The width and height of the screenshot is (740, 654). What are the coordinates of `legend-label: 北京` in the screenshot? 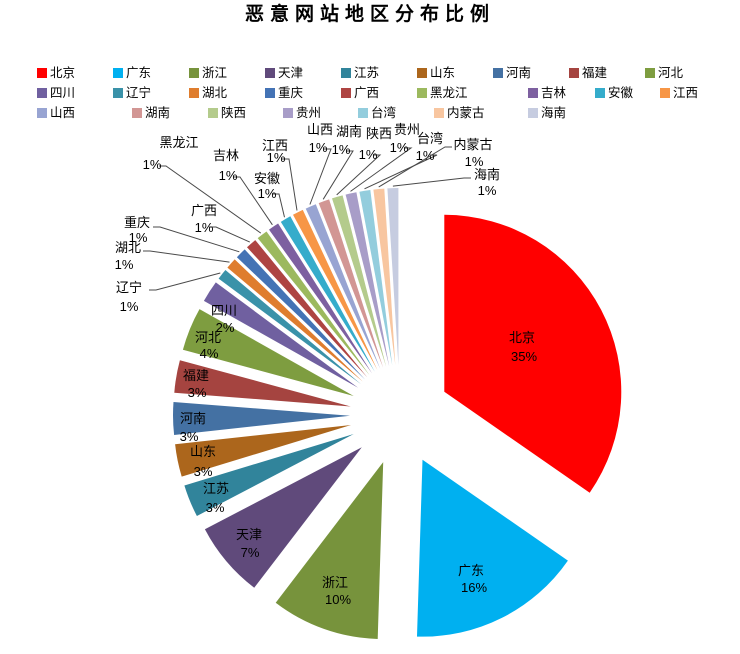 It's located at (63, 73).